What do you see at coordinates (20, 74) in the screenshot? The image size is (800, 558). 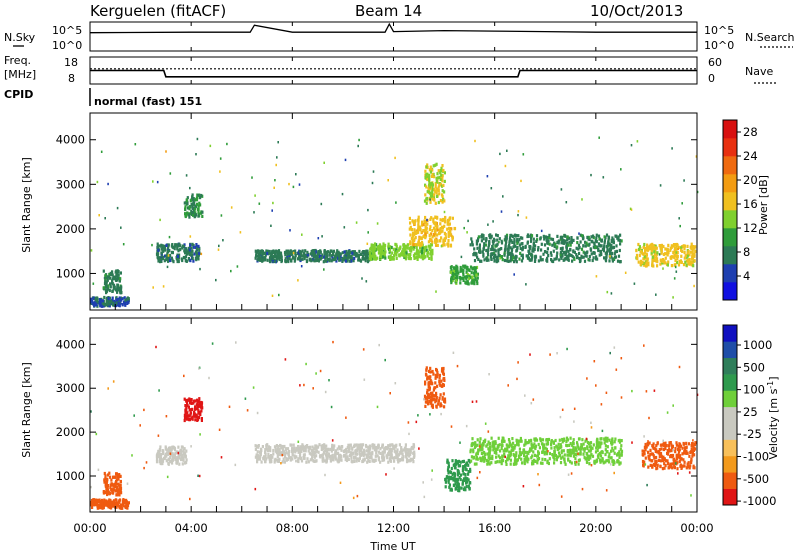 I see `freq-unit-label: [MHz]` at bounding box center [20, 74].